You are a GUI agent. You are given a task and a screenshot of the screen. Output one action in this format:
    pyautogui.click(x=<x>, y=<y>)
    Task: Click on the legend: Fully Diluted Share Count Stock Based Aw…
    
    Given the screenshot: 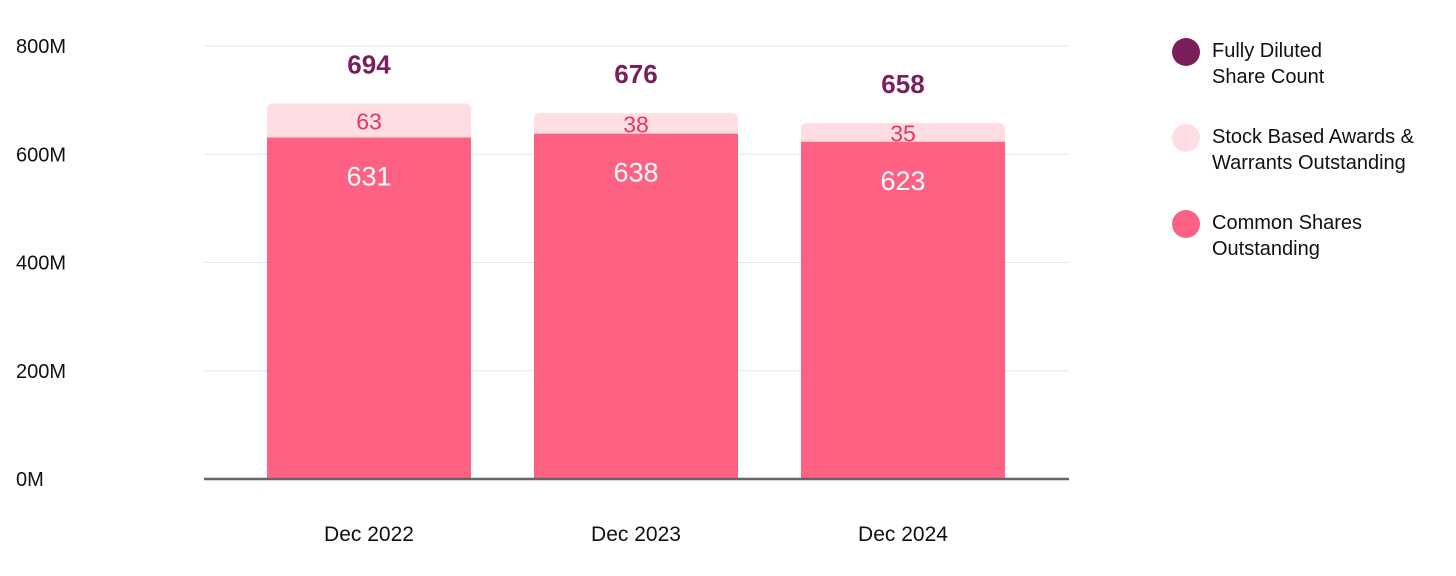 What is the action you would take?
    pyautogui.click(x=1307, y=167)
    